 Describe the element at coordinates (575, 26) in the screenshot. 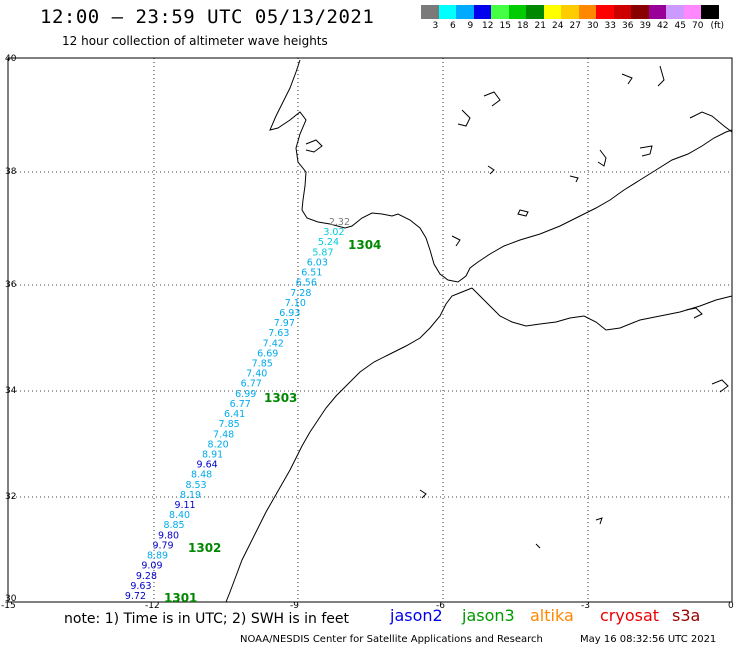

I see `legend-label: 27` at that location.